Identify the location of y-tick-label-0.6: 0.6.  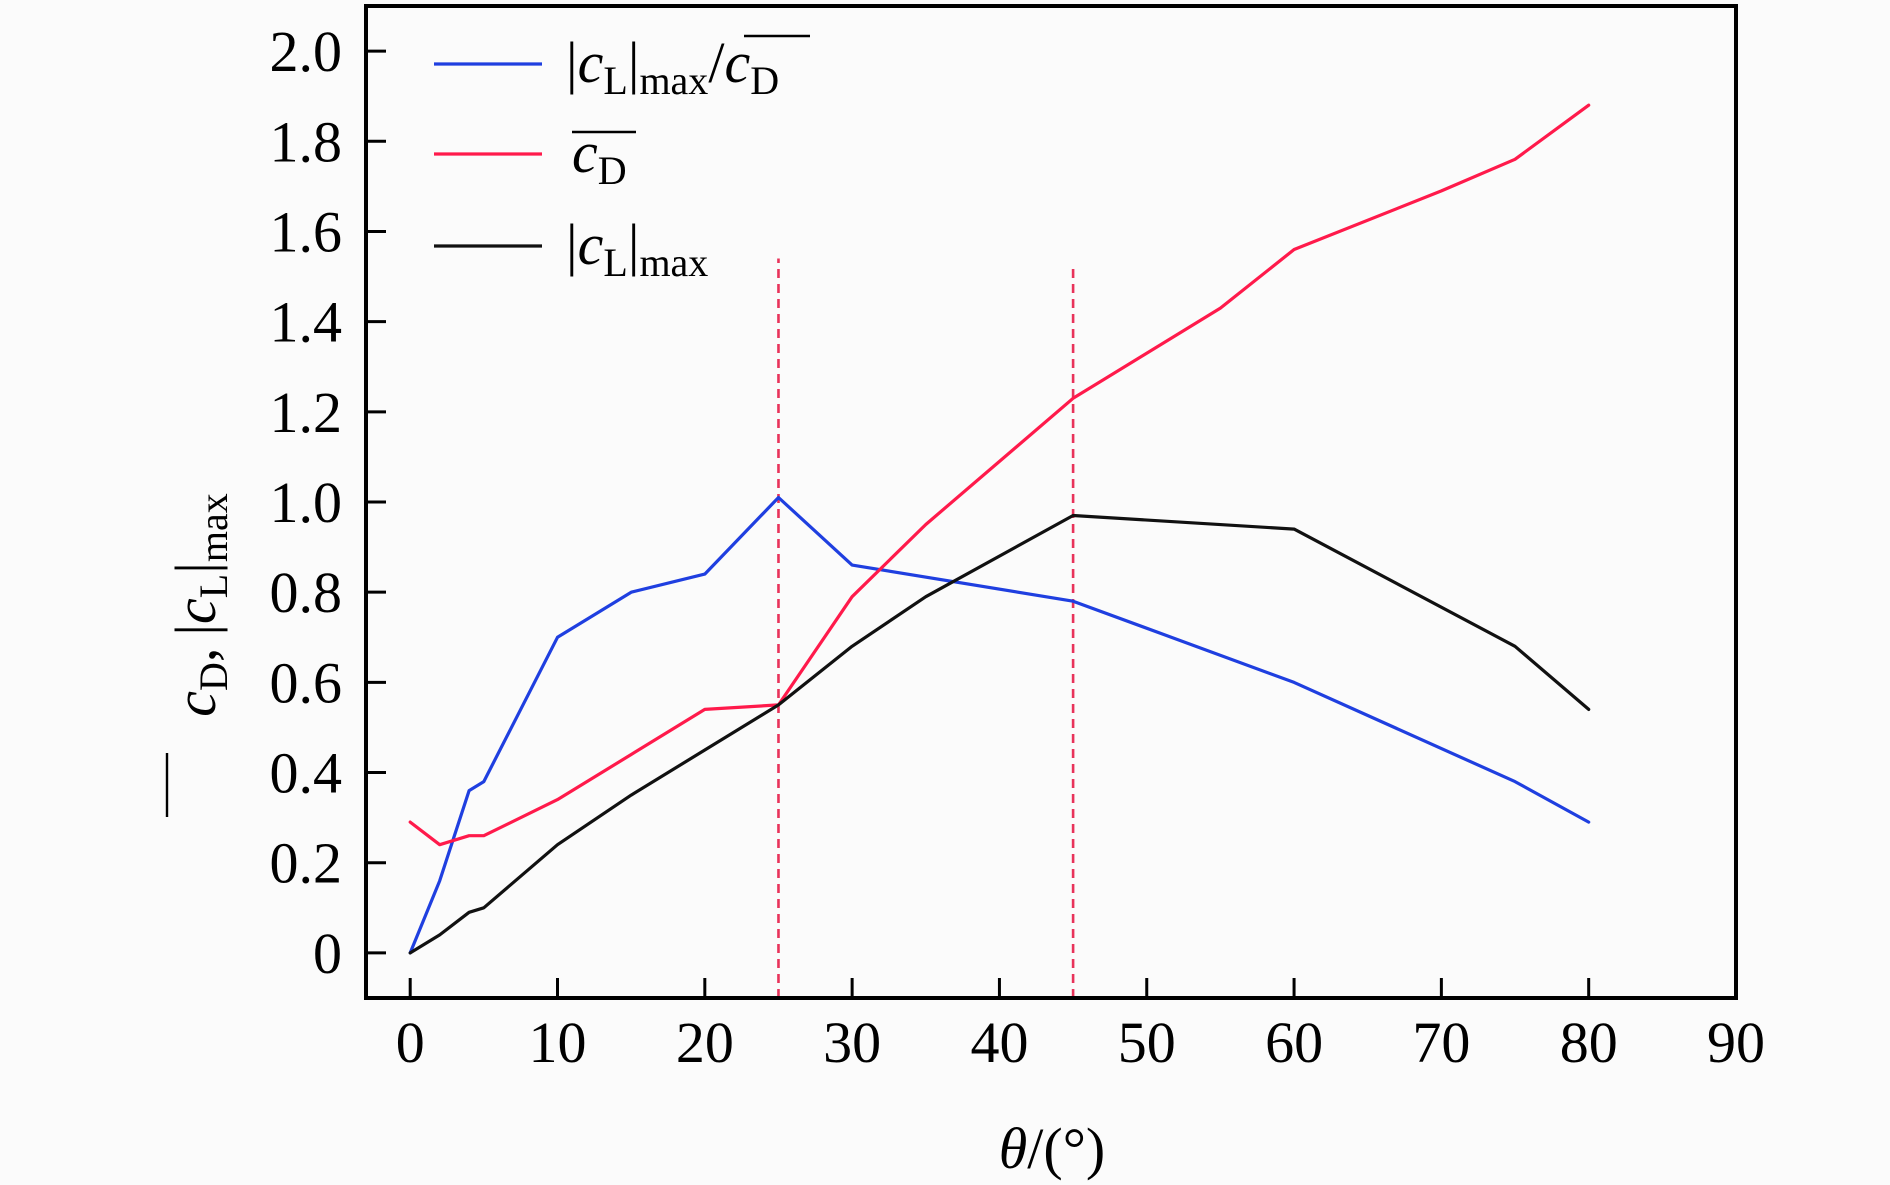
(306, 682).